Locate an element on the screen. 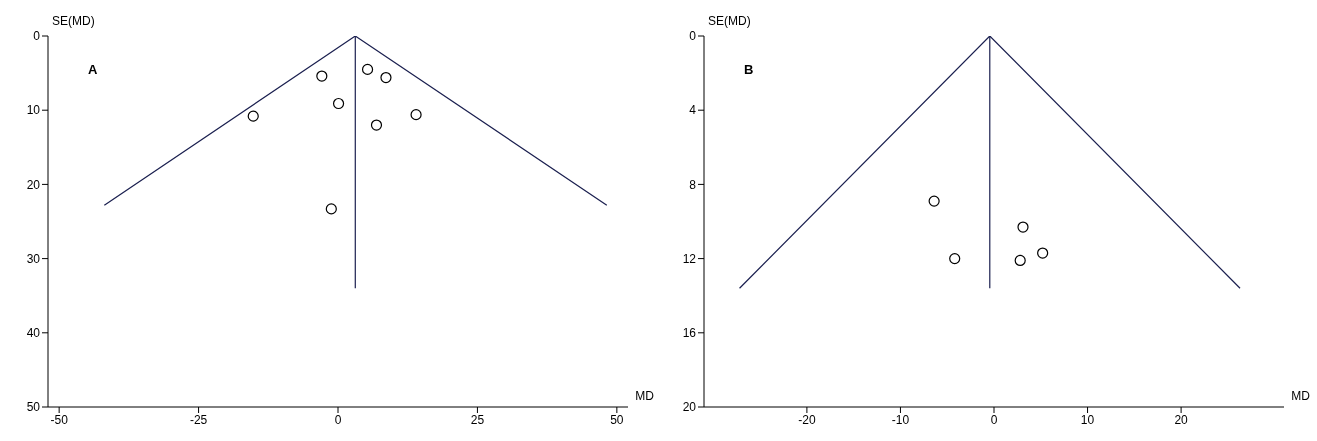 This screenshot has height=441, width=1317. y-tick-label: 10 is located at coordinates (33, 110).